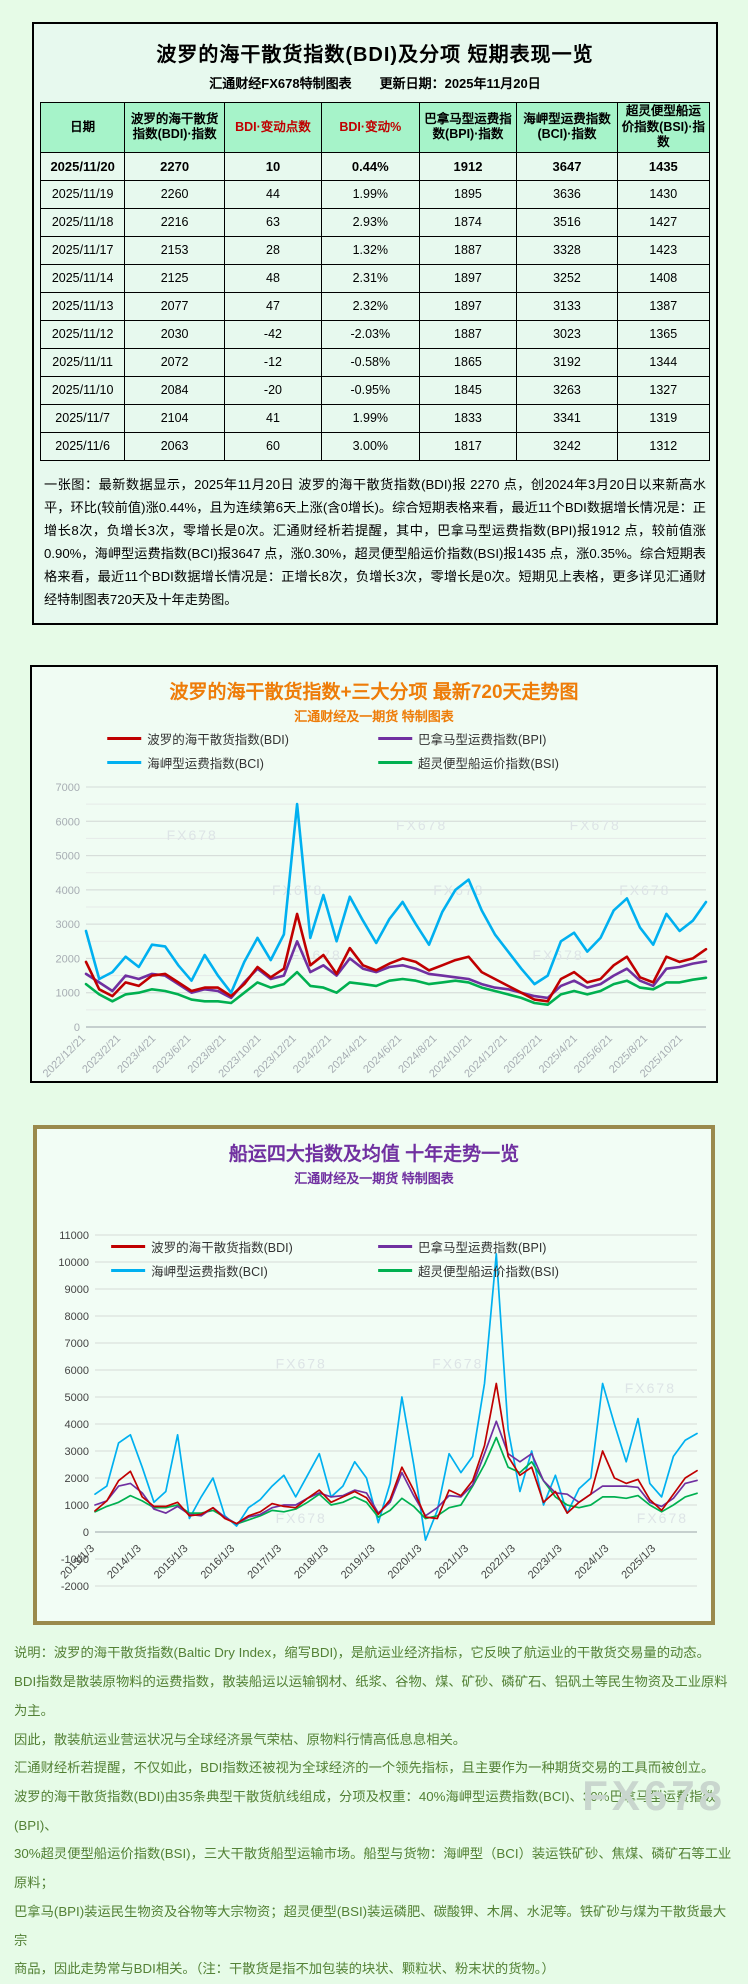 This screenshot has height=1984, width=748. Describe the element at coordinates (77, 1479) in the screenshot. I see `y-tick-label: 2000` at that location.